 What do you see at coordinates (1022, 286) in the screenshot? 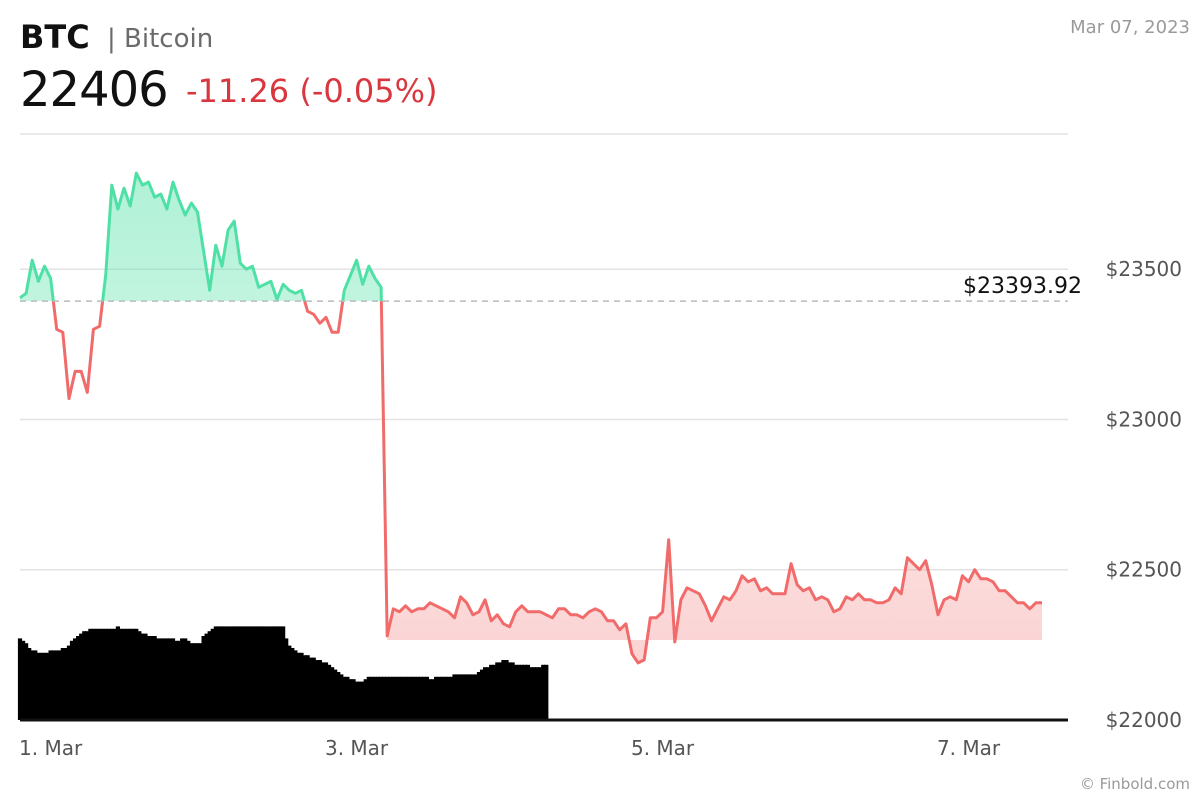
I see `reference-line-label: $23393.92` at bounding box center [1022, 286].